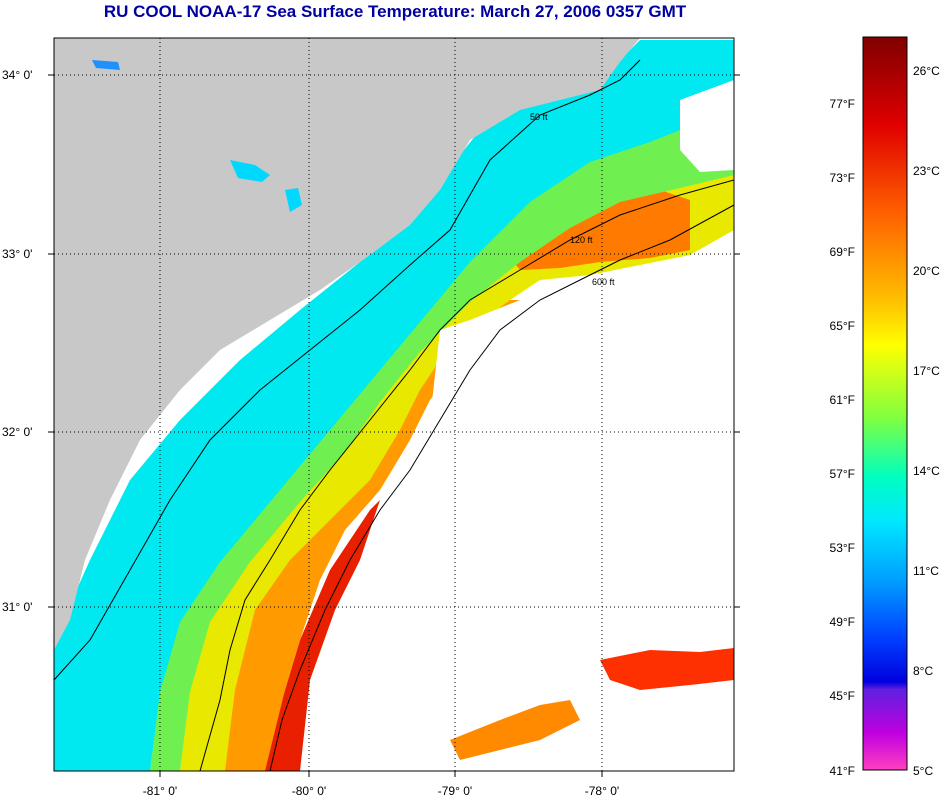 This screenshot has width=952, height=801. Describe the element at coordinates (595, 230) in the screenshot. I see `sst-orange-patch` at that location.